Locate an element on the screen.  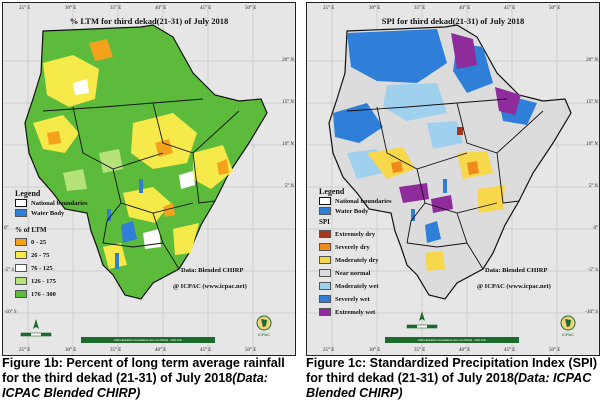
legend-label: Moderately wet is located at coordinates (357, 286).